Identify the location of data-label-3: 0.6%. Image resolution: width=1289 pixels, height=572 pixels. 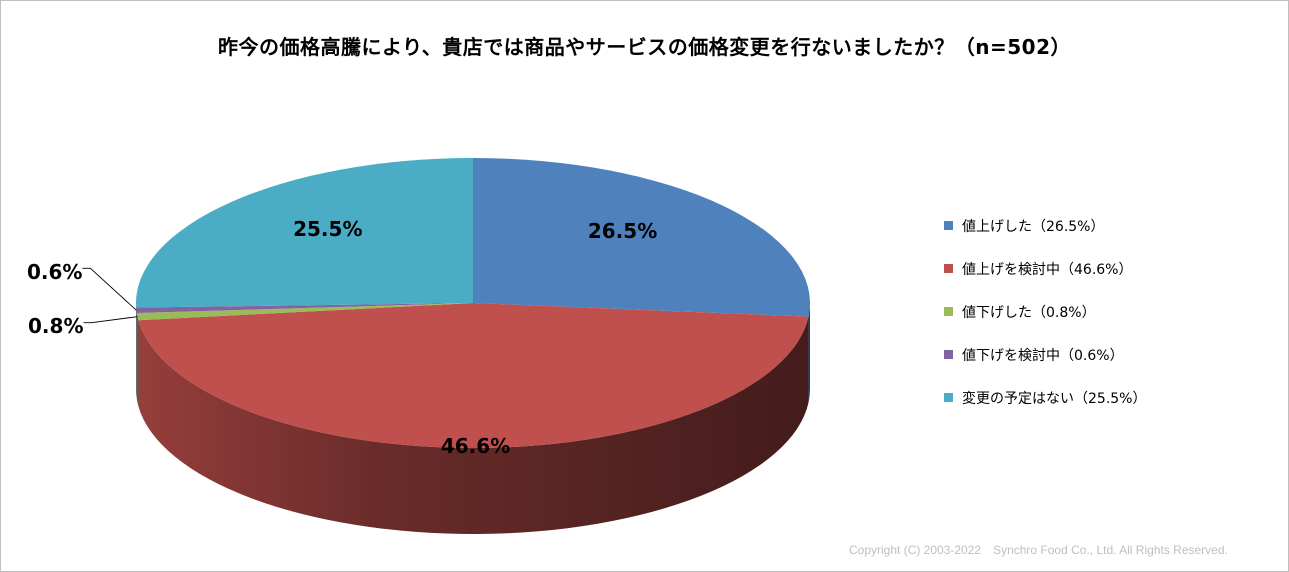
(54, 272).